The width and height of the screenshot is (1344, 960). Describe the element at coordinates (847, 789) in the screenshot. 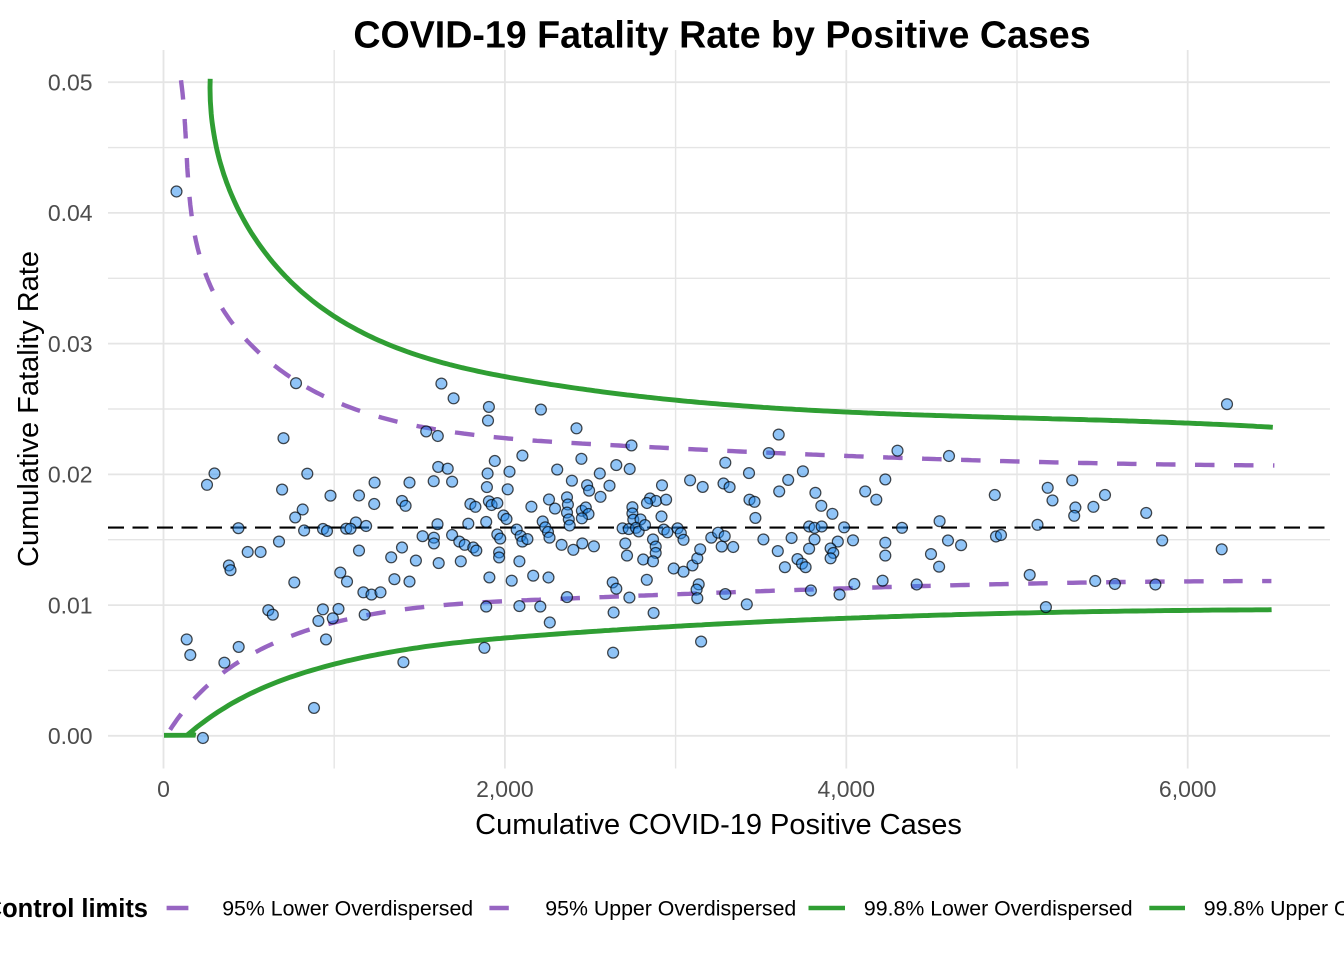

I see `svg-text: 4,000` at that location.